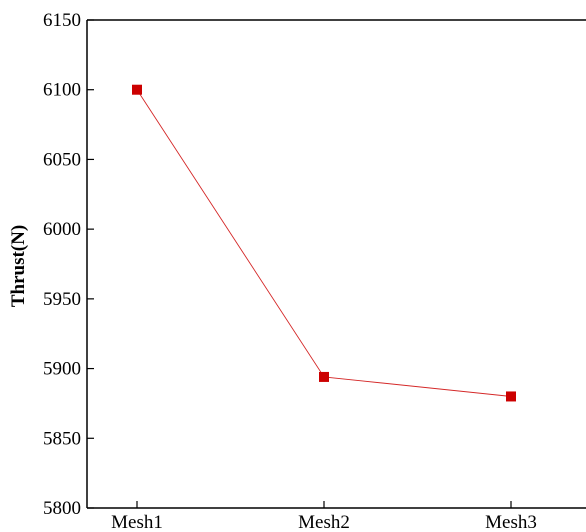 This screenshot has height=532, width=586. Describe the element at coordinates (137, 522) in the screenshot. I see `x-tick-label: Mesh1` at that location.